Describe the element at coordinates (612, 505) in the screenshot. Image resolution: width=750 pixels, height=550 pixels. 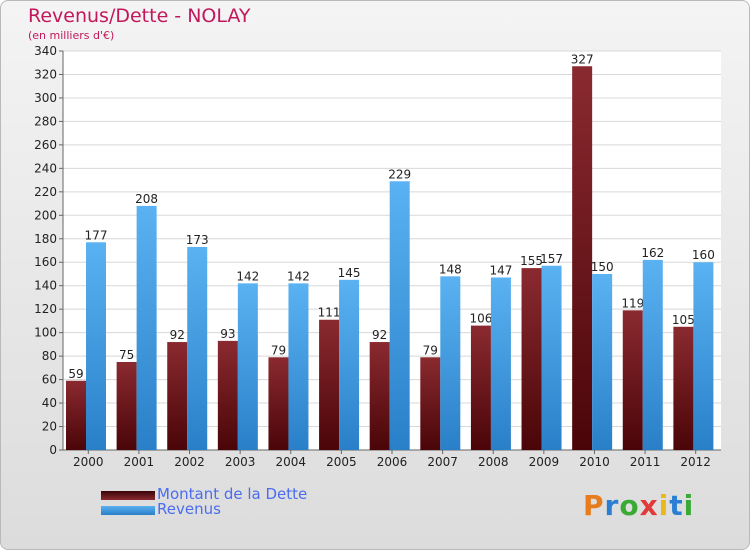
I see `logo-letter: r` at that location.